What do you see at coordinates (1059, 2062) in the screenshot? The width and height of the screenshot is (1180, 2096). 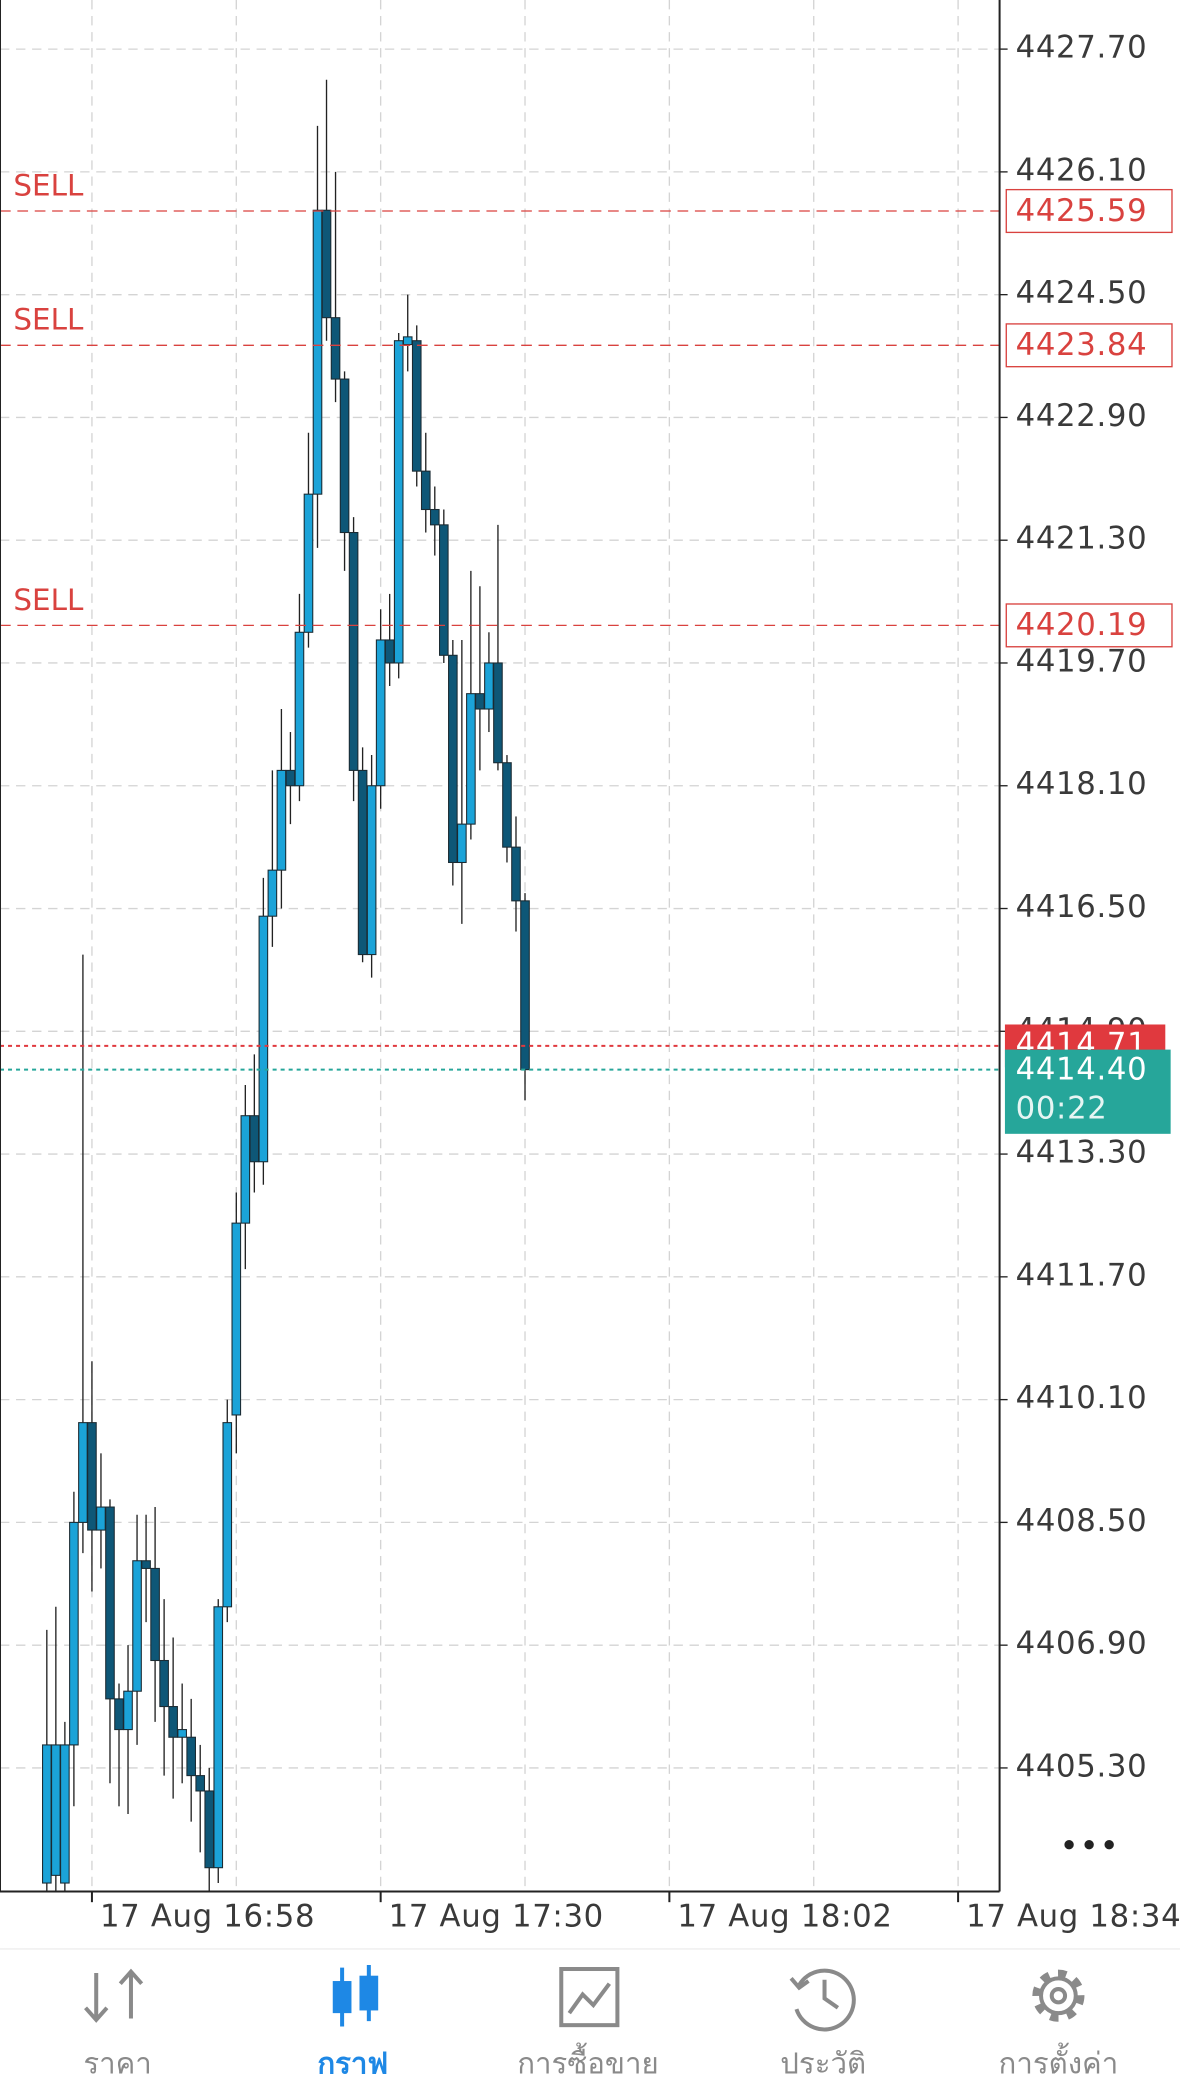 I see `tab-label: การตั้งค่า` at bounding box center [1059, 2062].